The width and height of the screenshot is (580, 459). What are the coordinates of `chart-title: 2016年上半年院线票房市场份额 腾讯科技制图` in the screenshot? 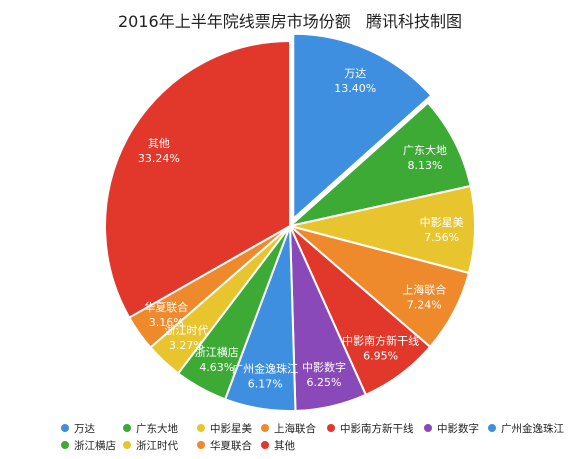 It's located at (290, 21).